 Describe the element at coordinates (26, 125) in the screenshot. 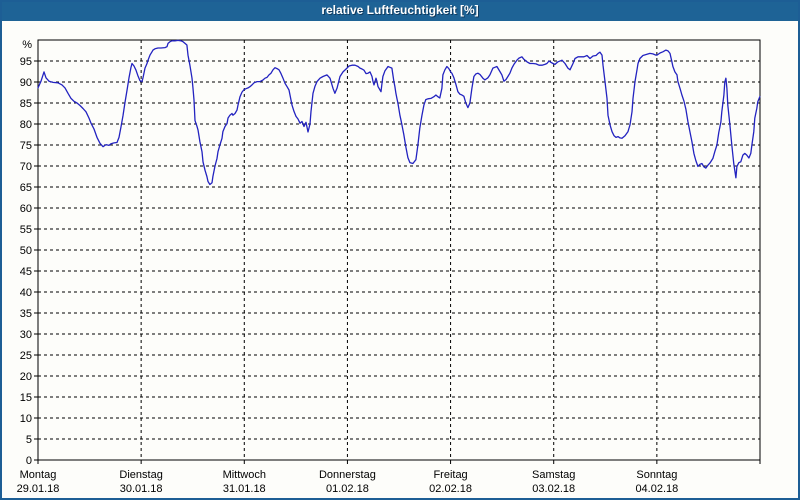

I see `y-tick-label: 80` at that location.